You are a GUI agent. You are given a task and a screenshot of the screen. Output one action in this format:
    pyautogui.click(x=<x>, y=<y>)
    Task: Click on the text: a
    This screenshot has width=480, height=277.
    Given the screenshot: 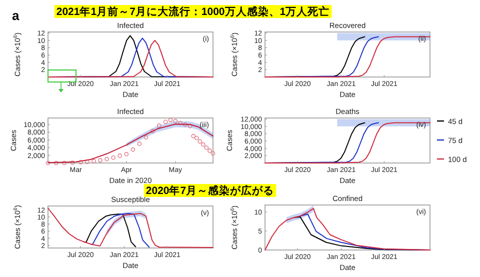 What is the action you would take?
    pyautogui.click(x=16, y=15)
    